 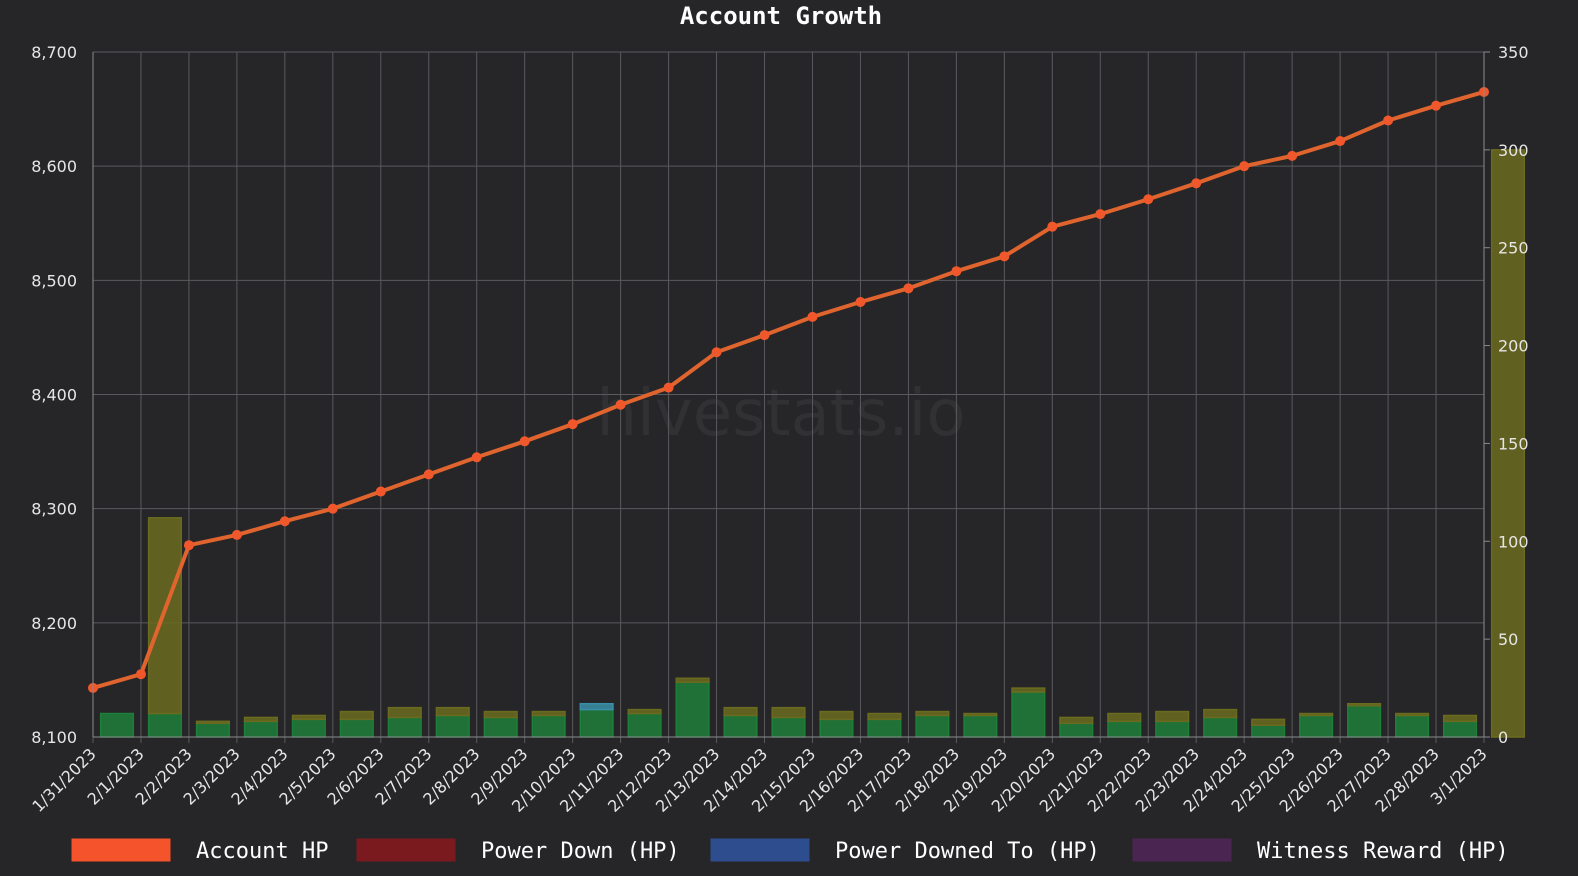 What do you see at coordinates (967, 851) in the screenshot?
I see `legend-label: Power Downed To (HP)` at bounding box center [967, 851].